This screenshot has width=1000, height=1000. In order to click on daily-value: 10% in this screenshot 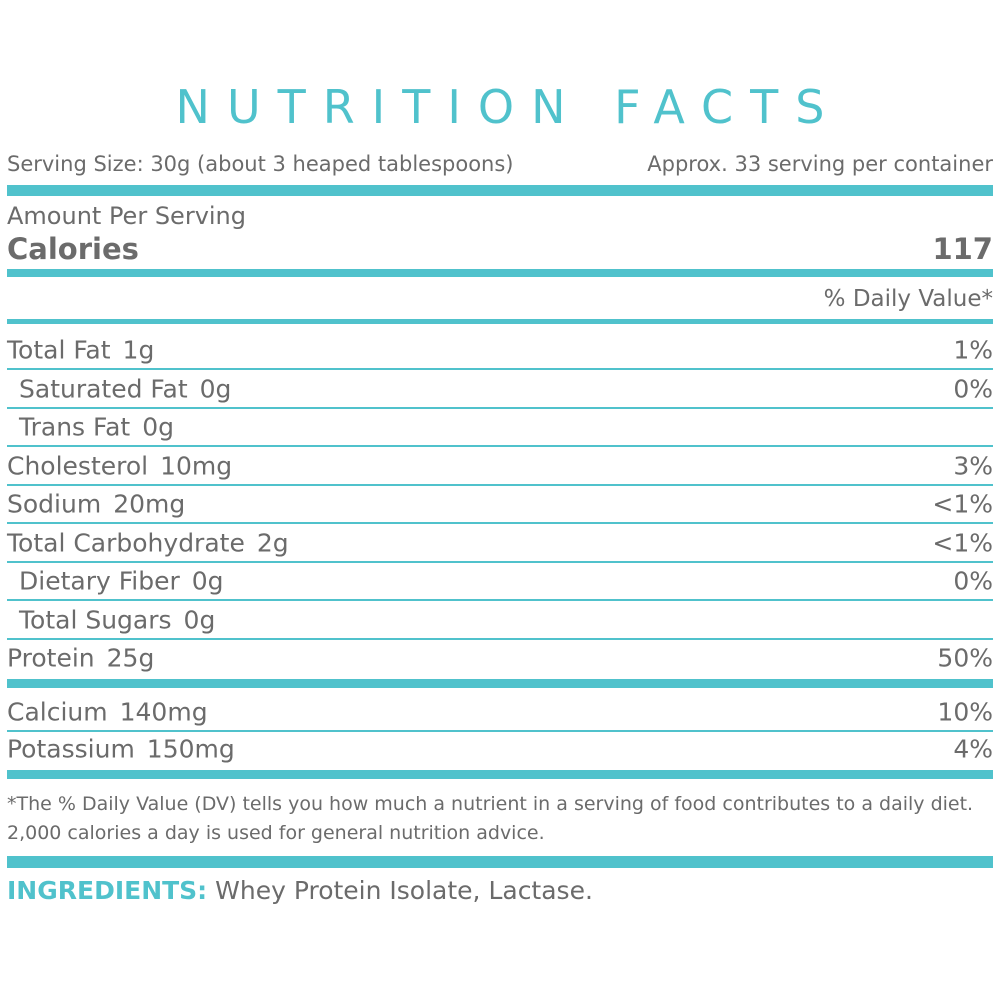, I will do `click(965, 712)`.